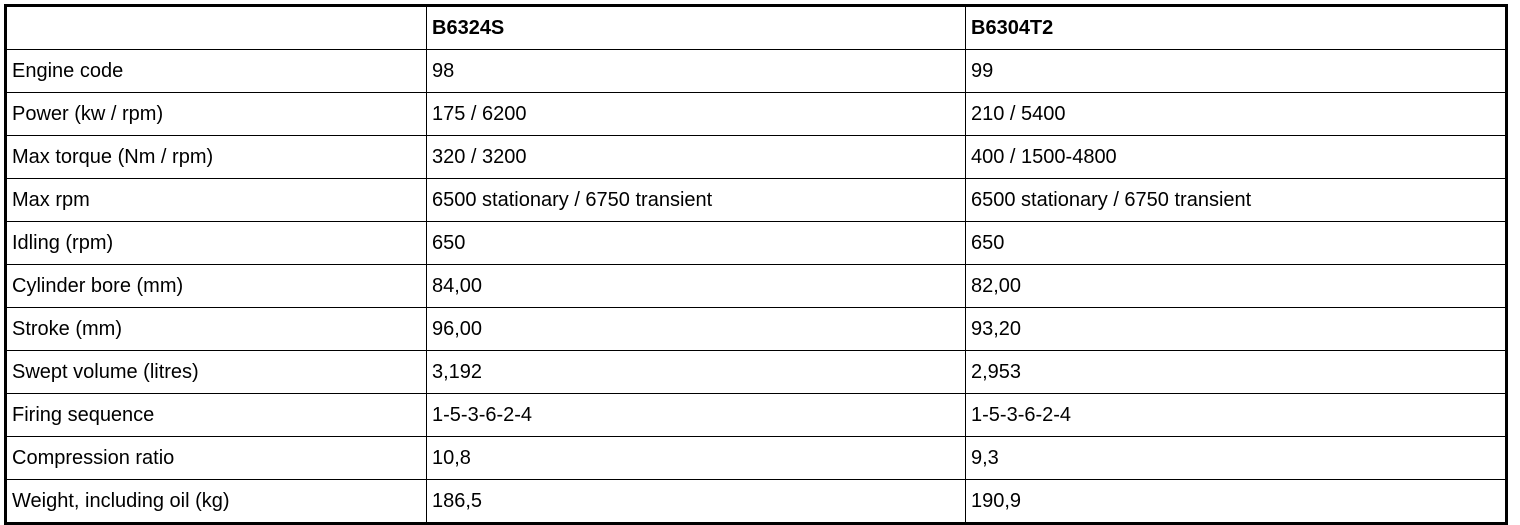 Image resolution: width=1520 pixels, height=525 pixels. I want to click on table-row: Swept volume (litres) 3,192 2,953, so click(756, 372).